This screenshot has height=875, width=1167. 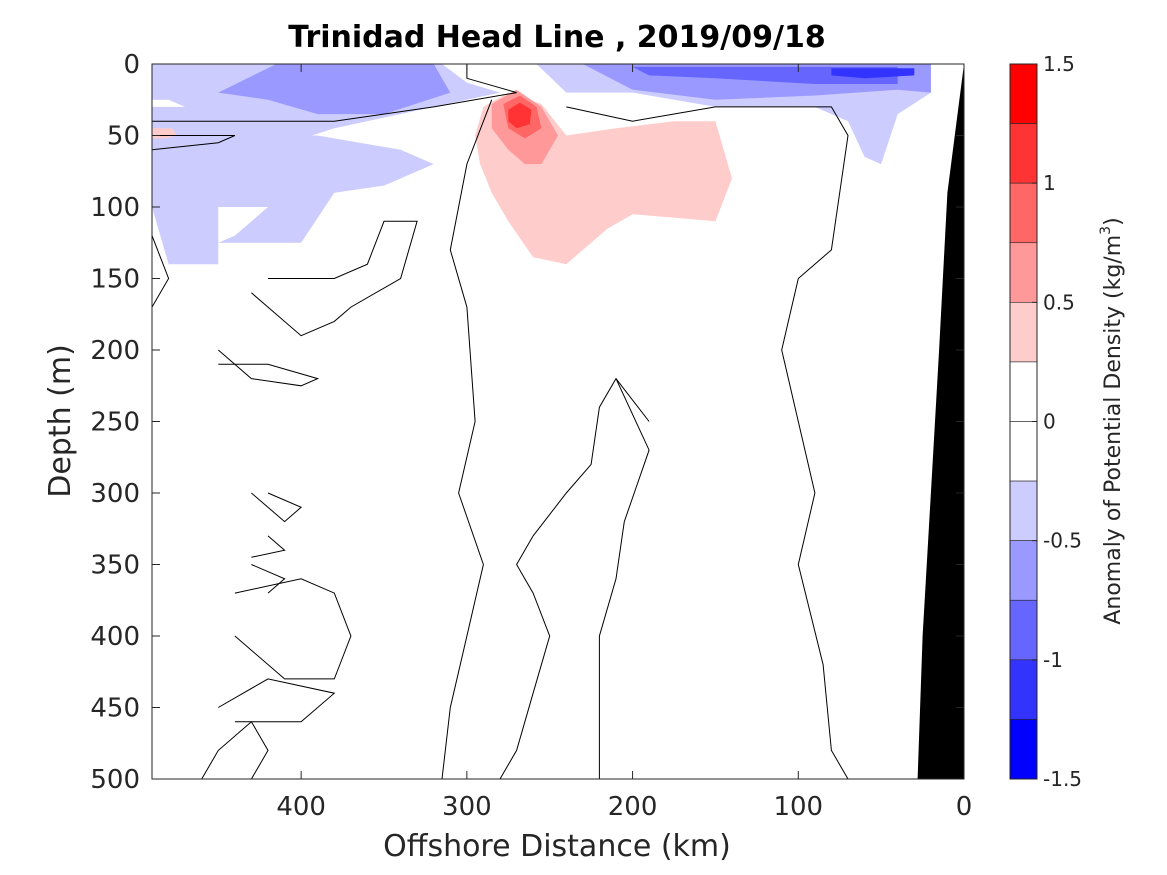 What do you see at coordinates (1053, 660) in the screenshot?
I see `colorbar-tick-label: -1` at bounding box center [1053, 660].